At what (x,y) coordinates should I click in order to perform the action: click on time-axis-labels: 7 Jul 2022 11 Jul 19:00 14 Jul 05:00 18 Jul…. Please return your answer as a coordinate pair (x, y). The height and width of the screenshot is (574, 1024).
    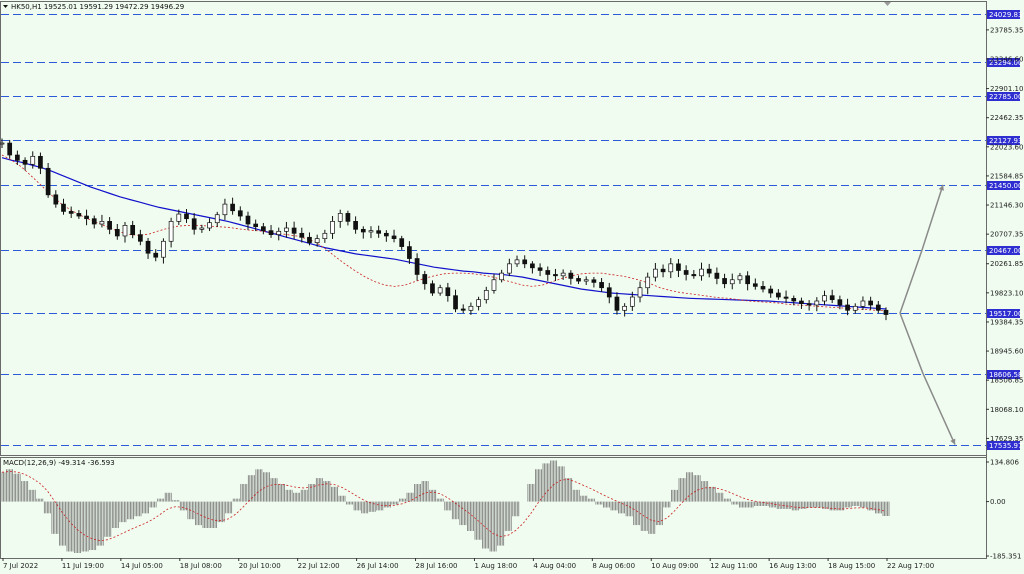
    Looking at the image, I should click on (468, 564).